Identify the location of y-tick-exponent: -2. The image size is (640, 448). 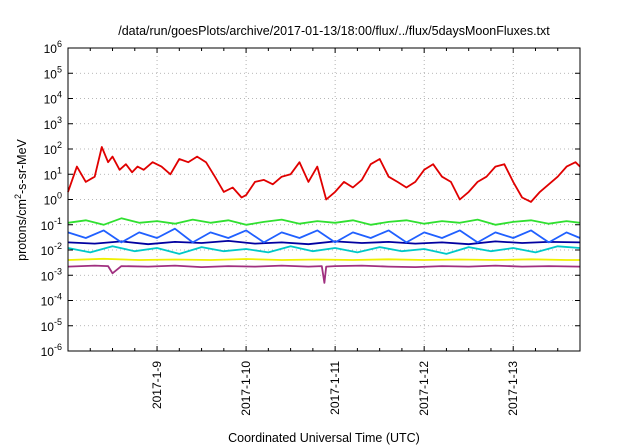
(58, 246).